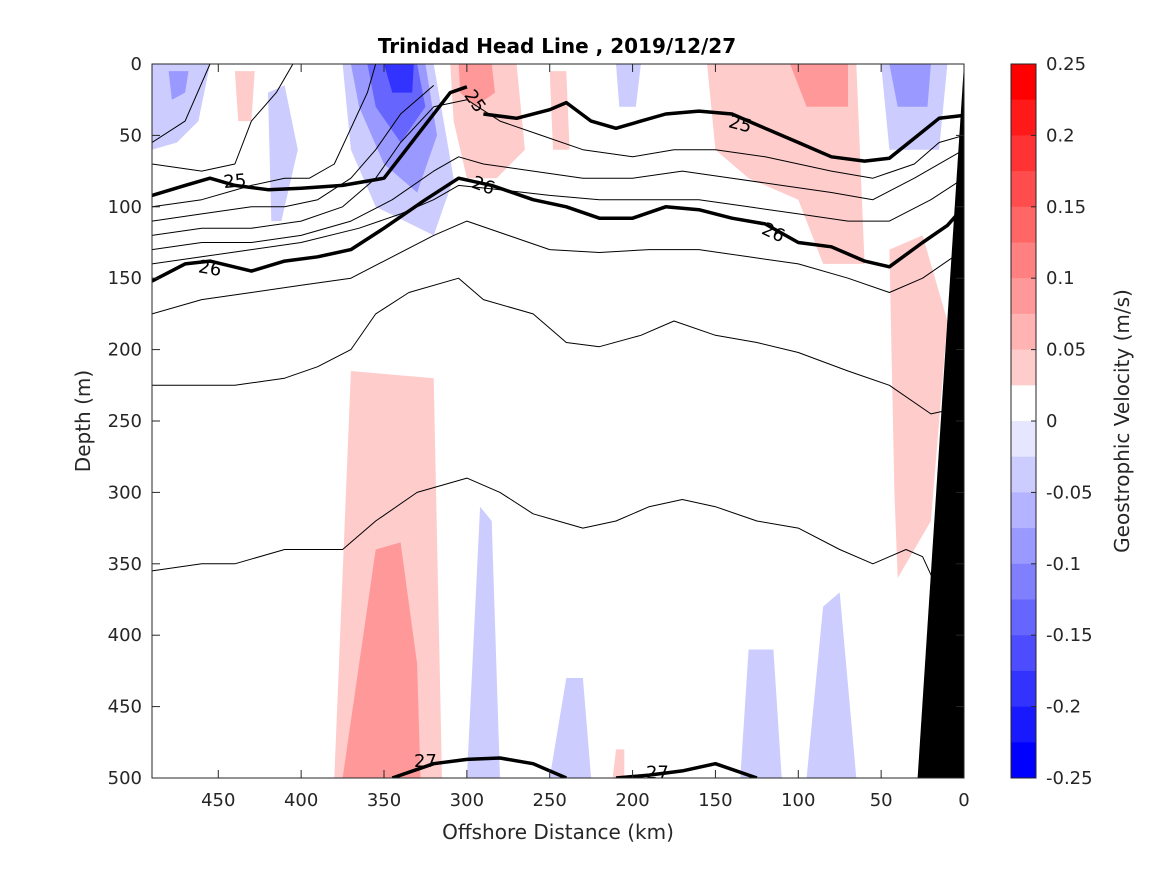  I want to click on x-tick-label: 150, so click(715, 800).